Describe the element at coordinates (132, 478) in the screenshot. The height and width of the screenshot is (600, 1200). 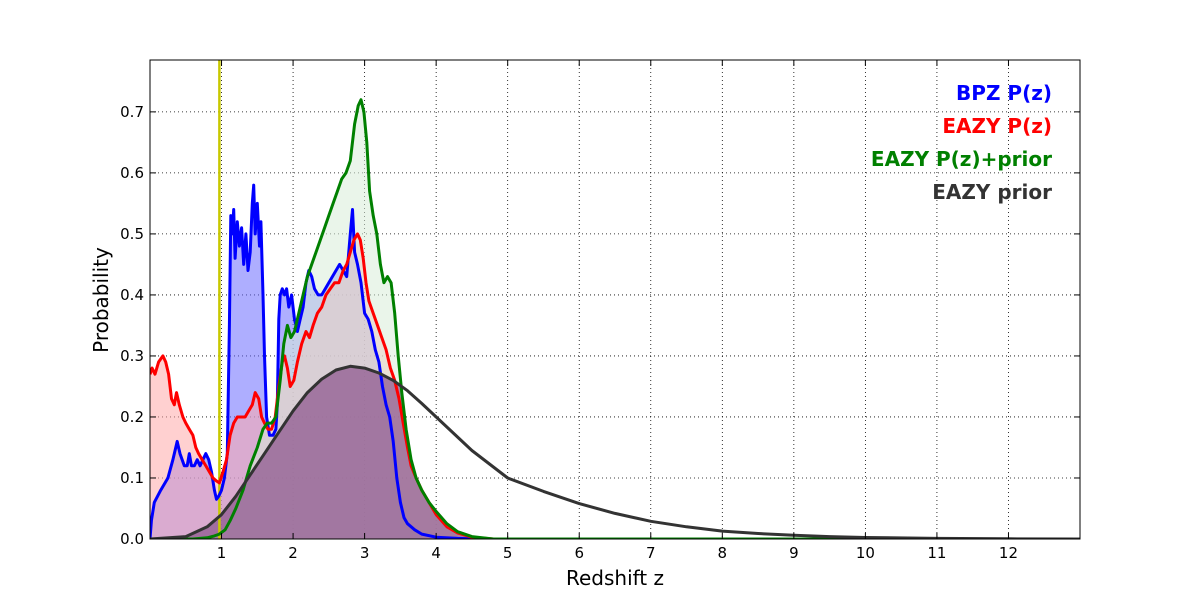
I see `y-tick-label: 0.1` at that location.